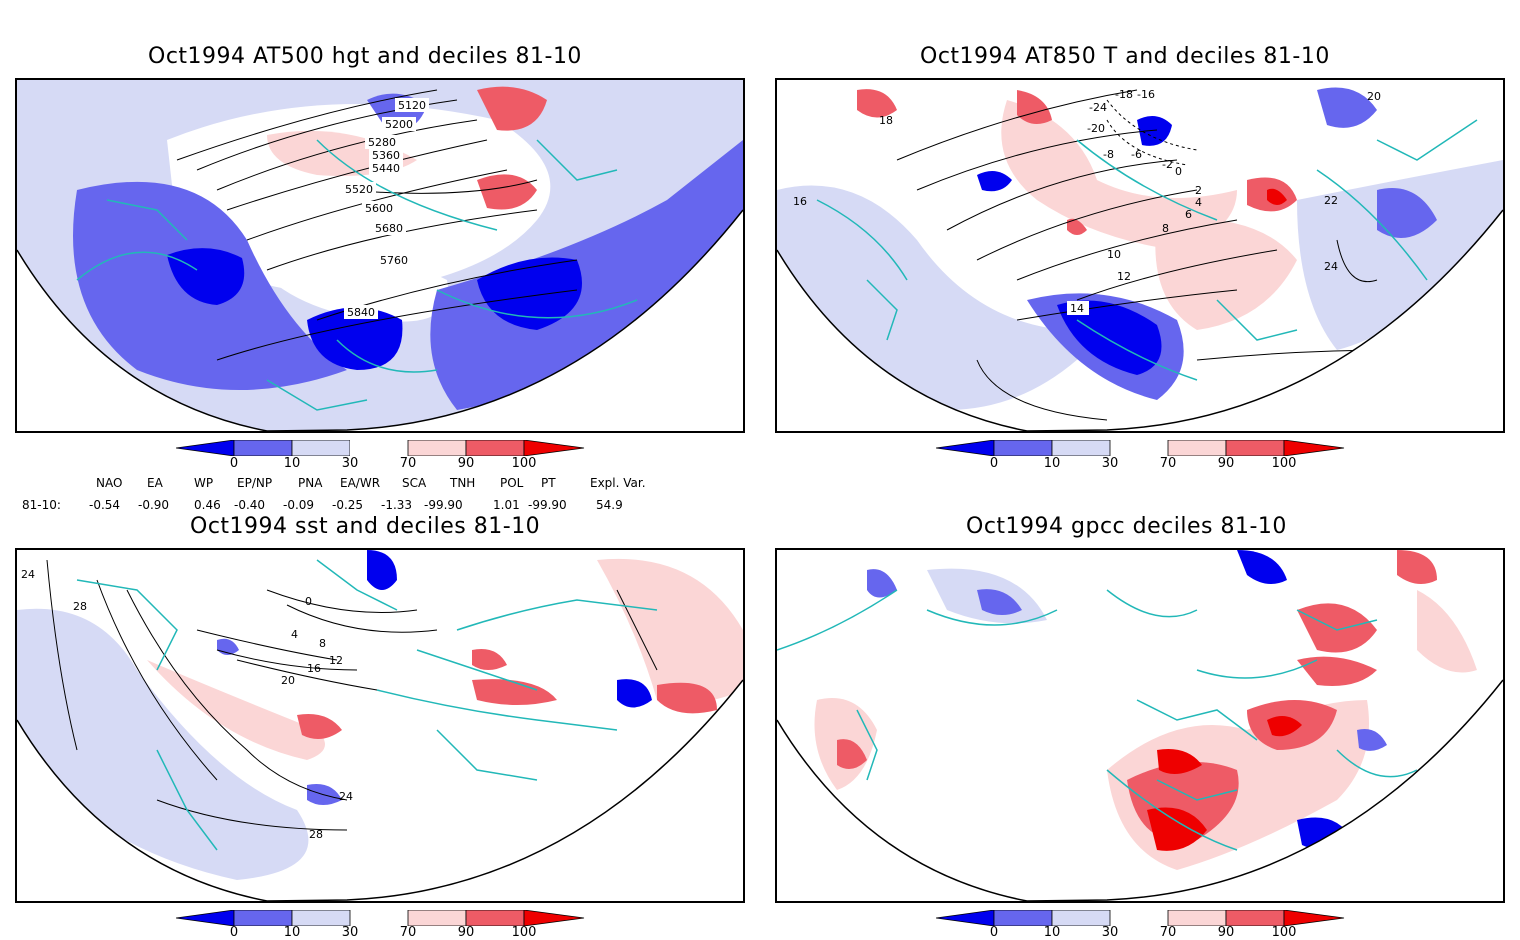  I want to click on index-value: -0.90, so click(154, 505).